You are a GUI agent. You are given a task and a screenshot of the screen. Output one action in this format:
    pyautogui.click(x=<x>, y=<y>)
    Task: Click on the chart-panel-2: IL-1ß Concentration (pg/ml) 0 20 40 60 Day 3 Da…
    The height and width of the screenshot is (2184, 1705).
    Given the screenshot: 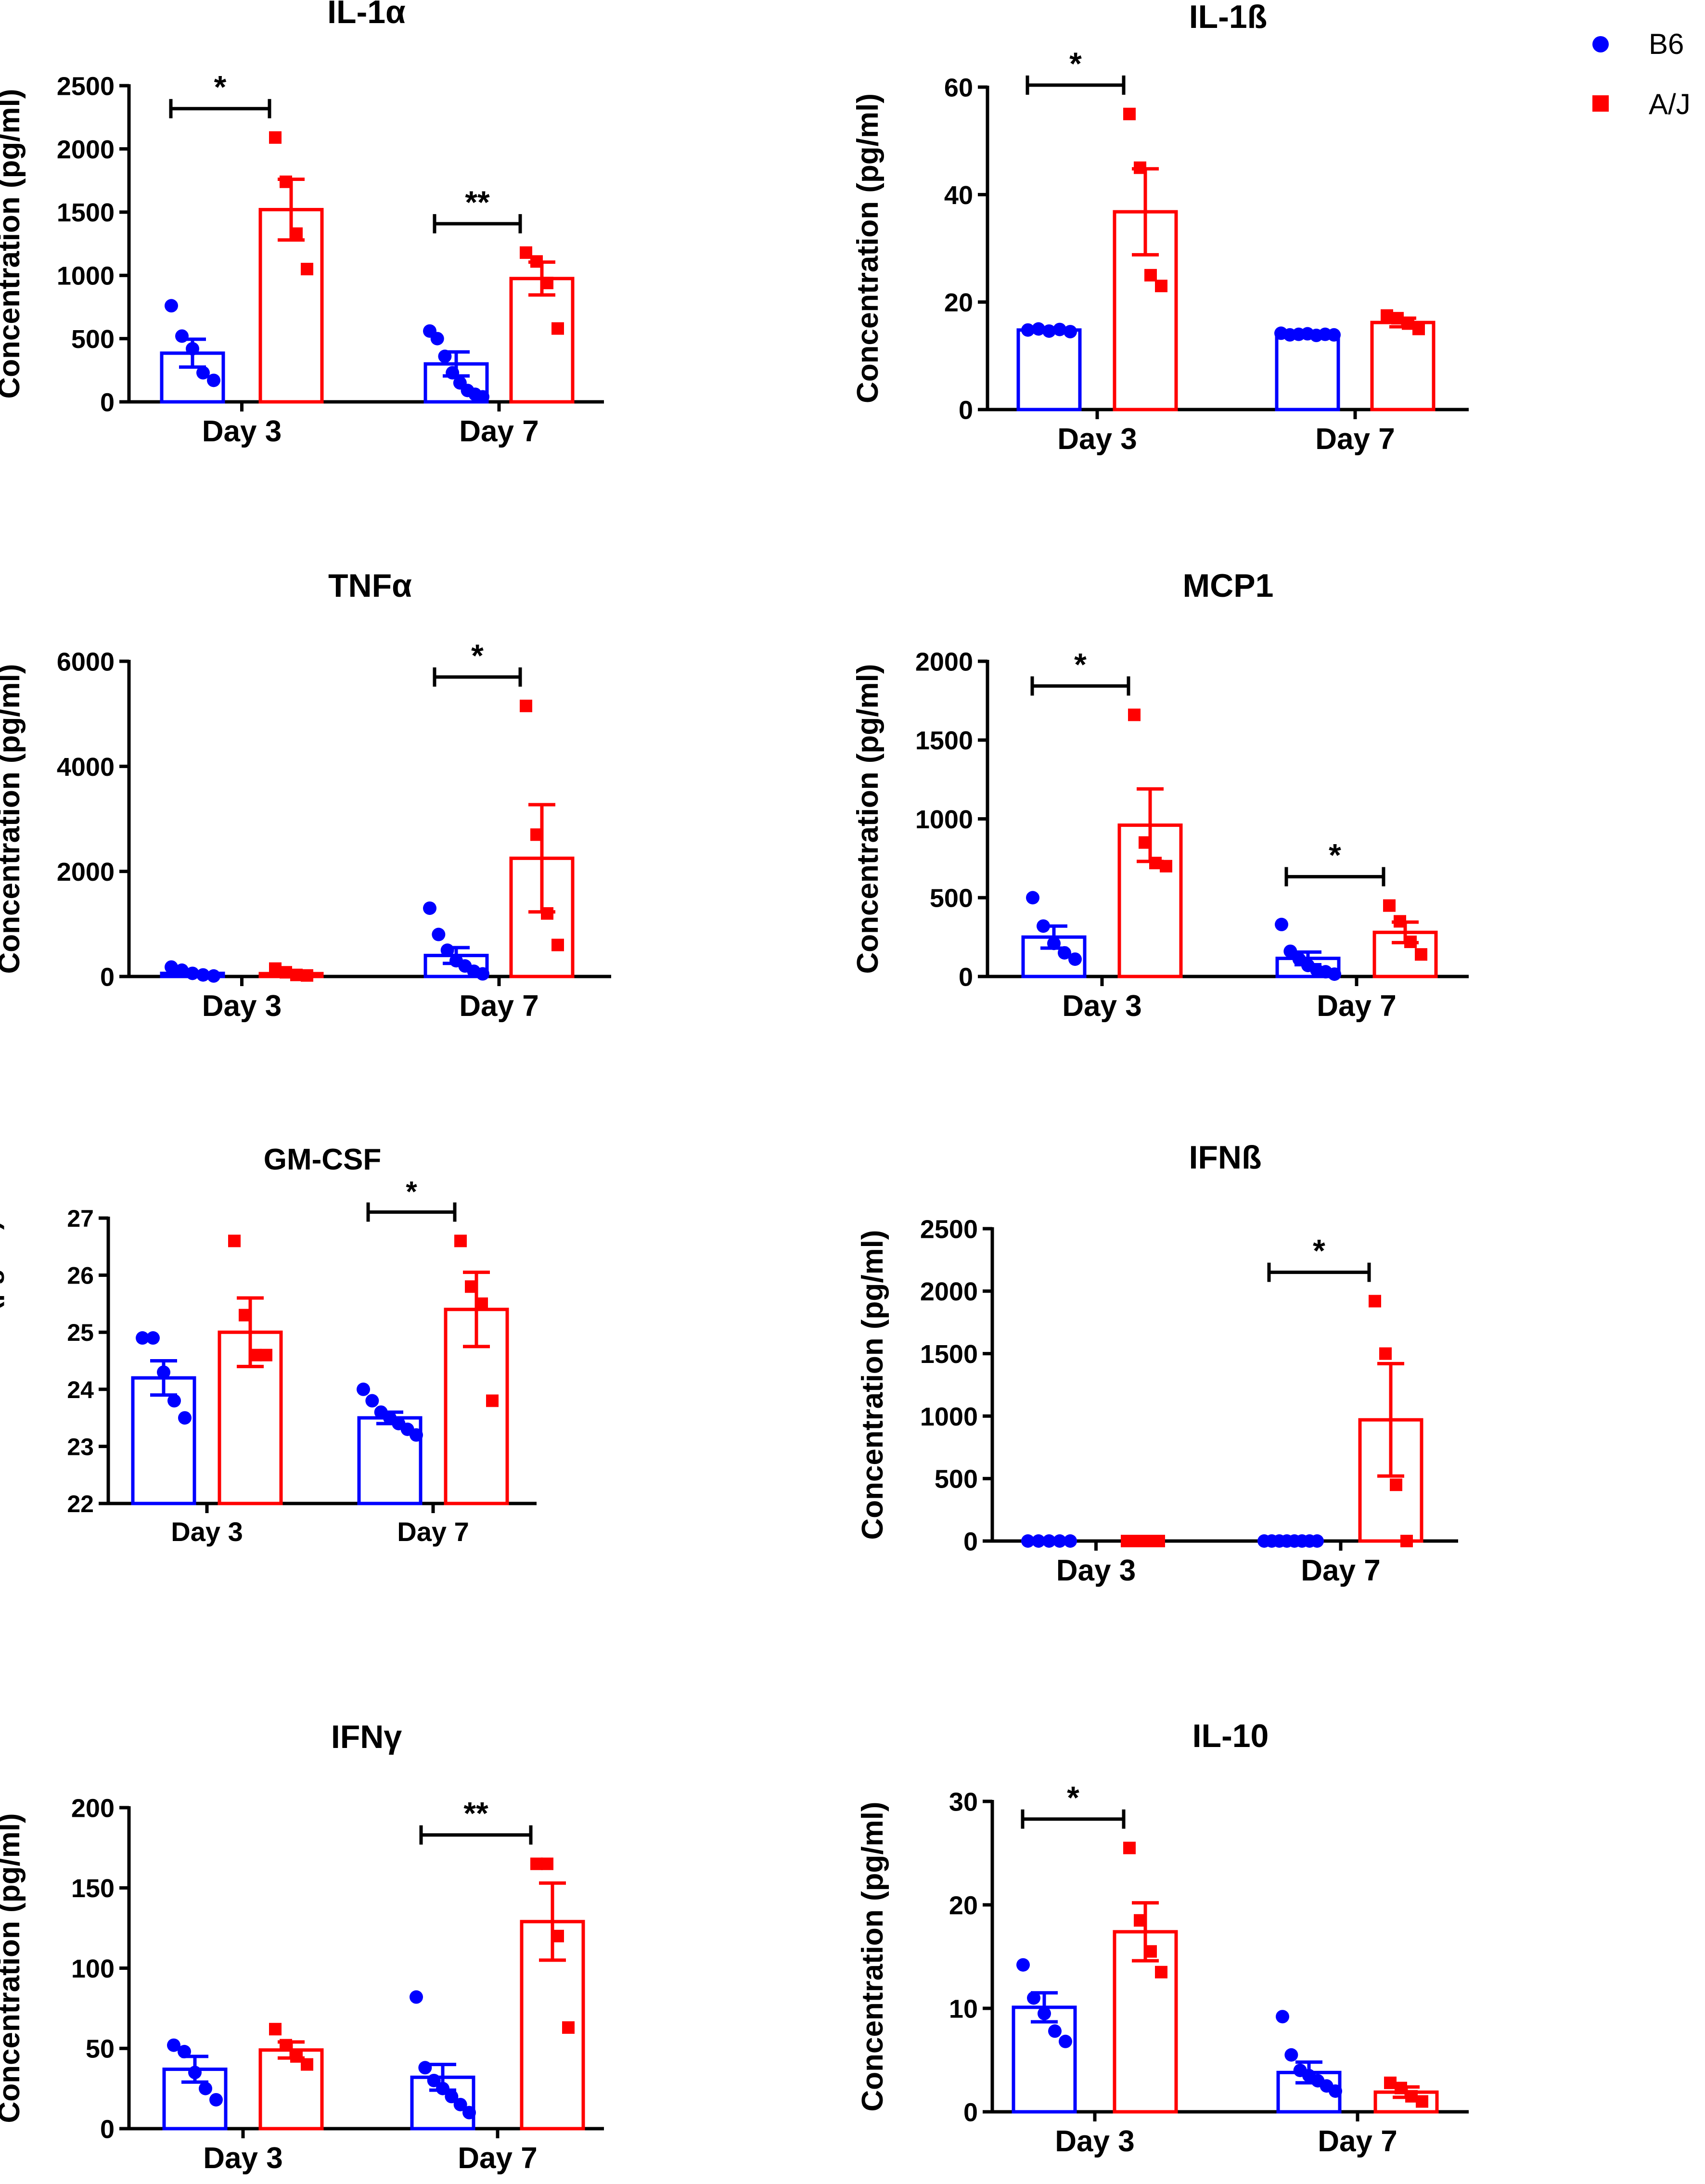 What is the action you would take?
    pyautogui.click(x=1160, y=228)
    